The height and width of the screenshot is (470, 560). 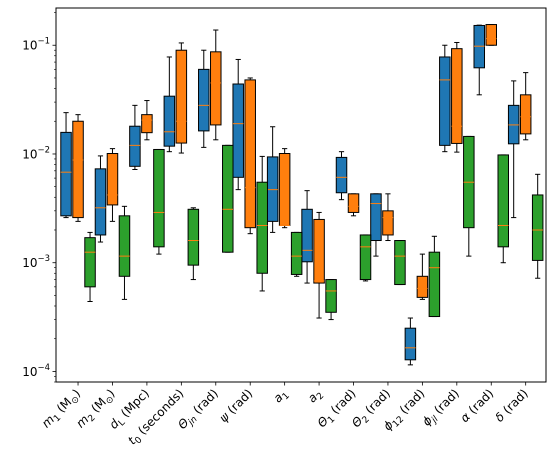 I want to click on x-category-label: a1, so click(x=281, y=396).